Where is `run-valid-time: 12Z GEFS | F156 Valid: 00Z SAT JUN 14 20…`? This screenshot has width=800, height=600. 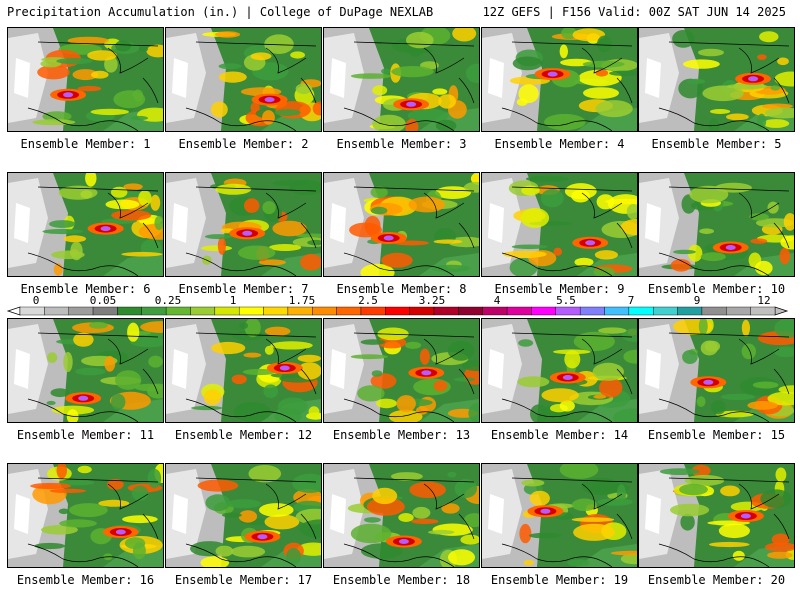
run-valid-time: 12Z GEFS | F156 Valid: 00Z SAT JUN 14 20… is located at coordinates (634, 12).